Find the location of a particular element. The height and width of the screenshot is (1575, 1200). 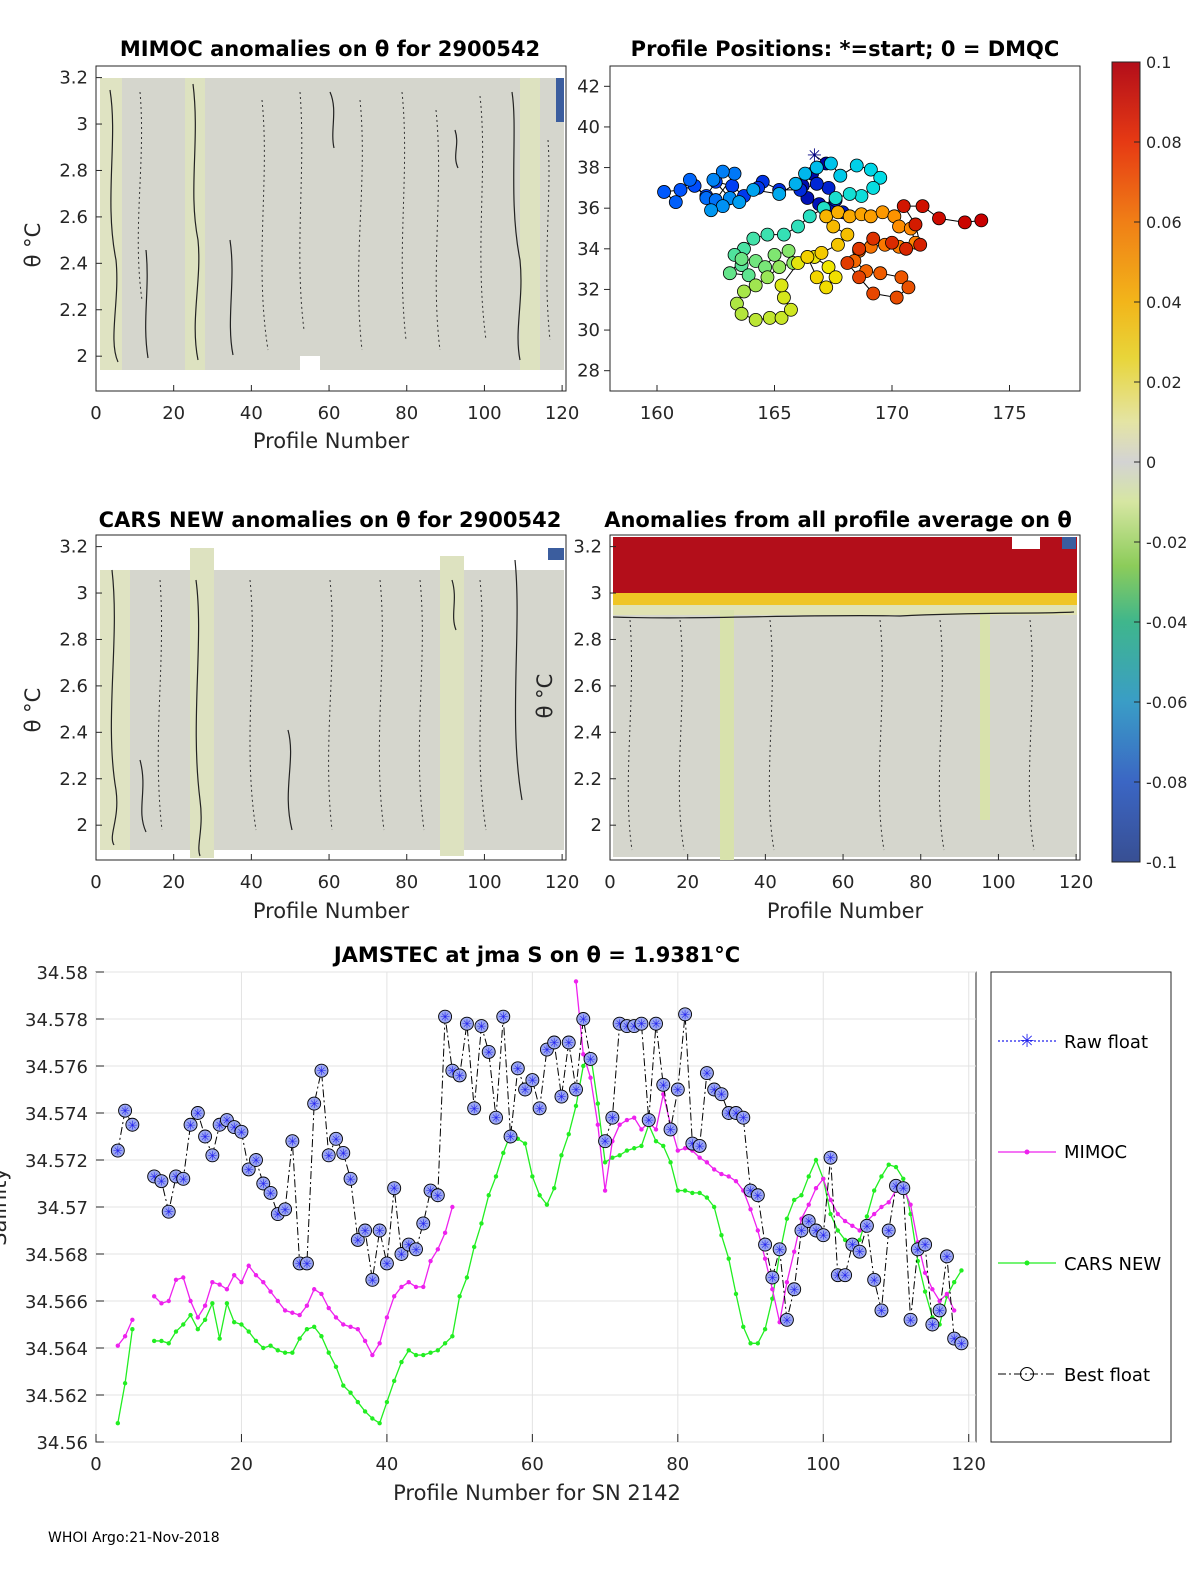

x-tick-label: 120 is located at coordinates (969, 1464).